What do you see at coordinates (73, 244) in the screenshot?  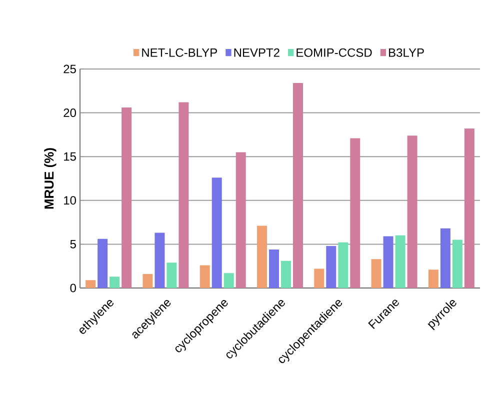 I see `y-tick-label: 5` at bounding box center [73, 244].